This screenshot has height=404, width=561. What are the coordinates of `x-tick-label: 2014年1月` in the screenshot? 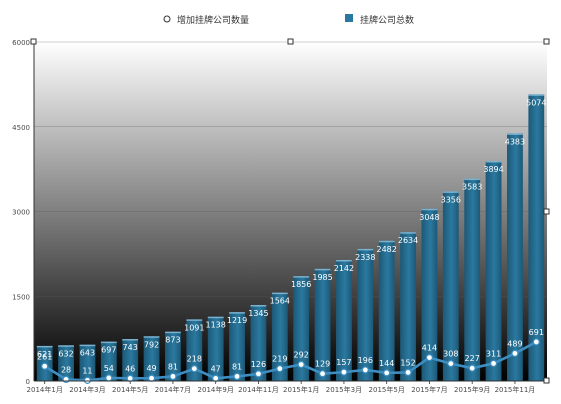 It's located at (45, 389).